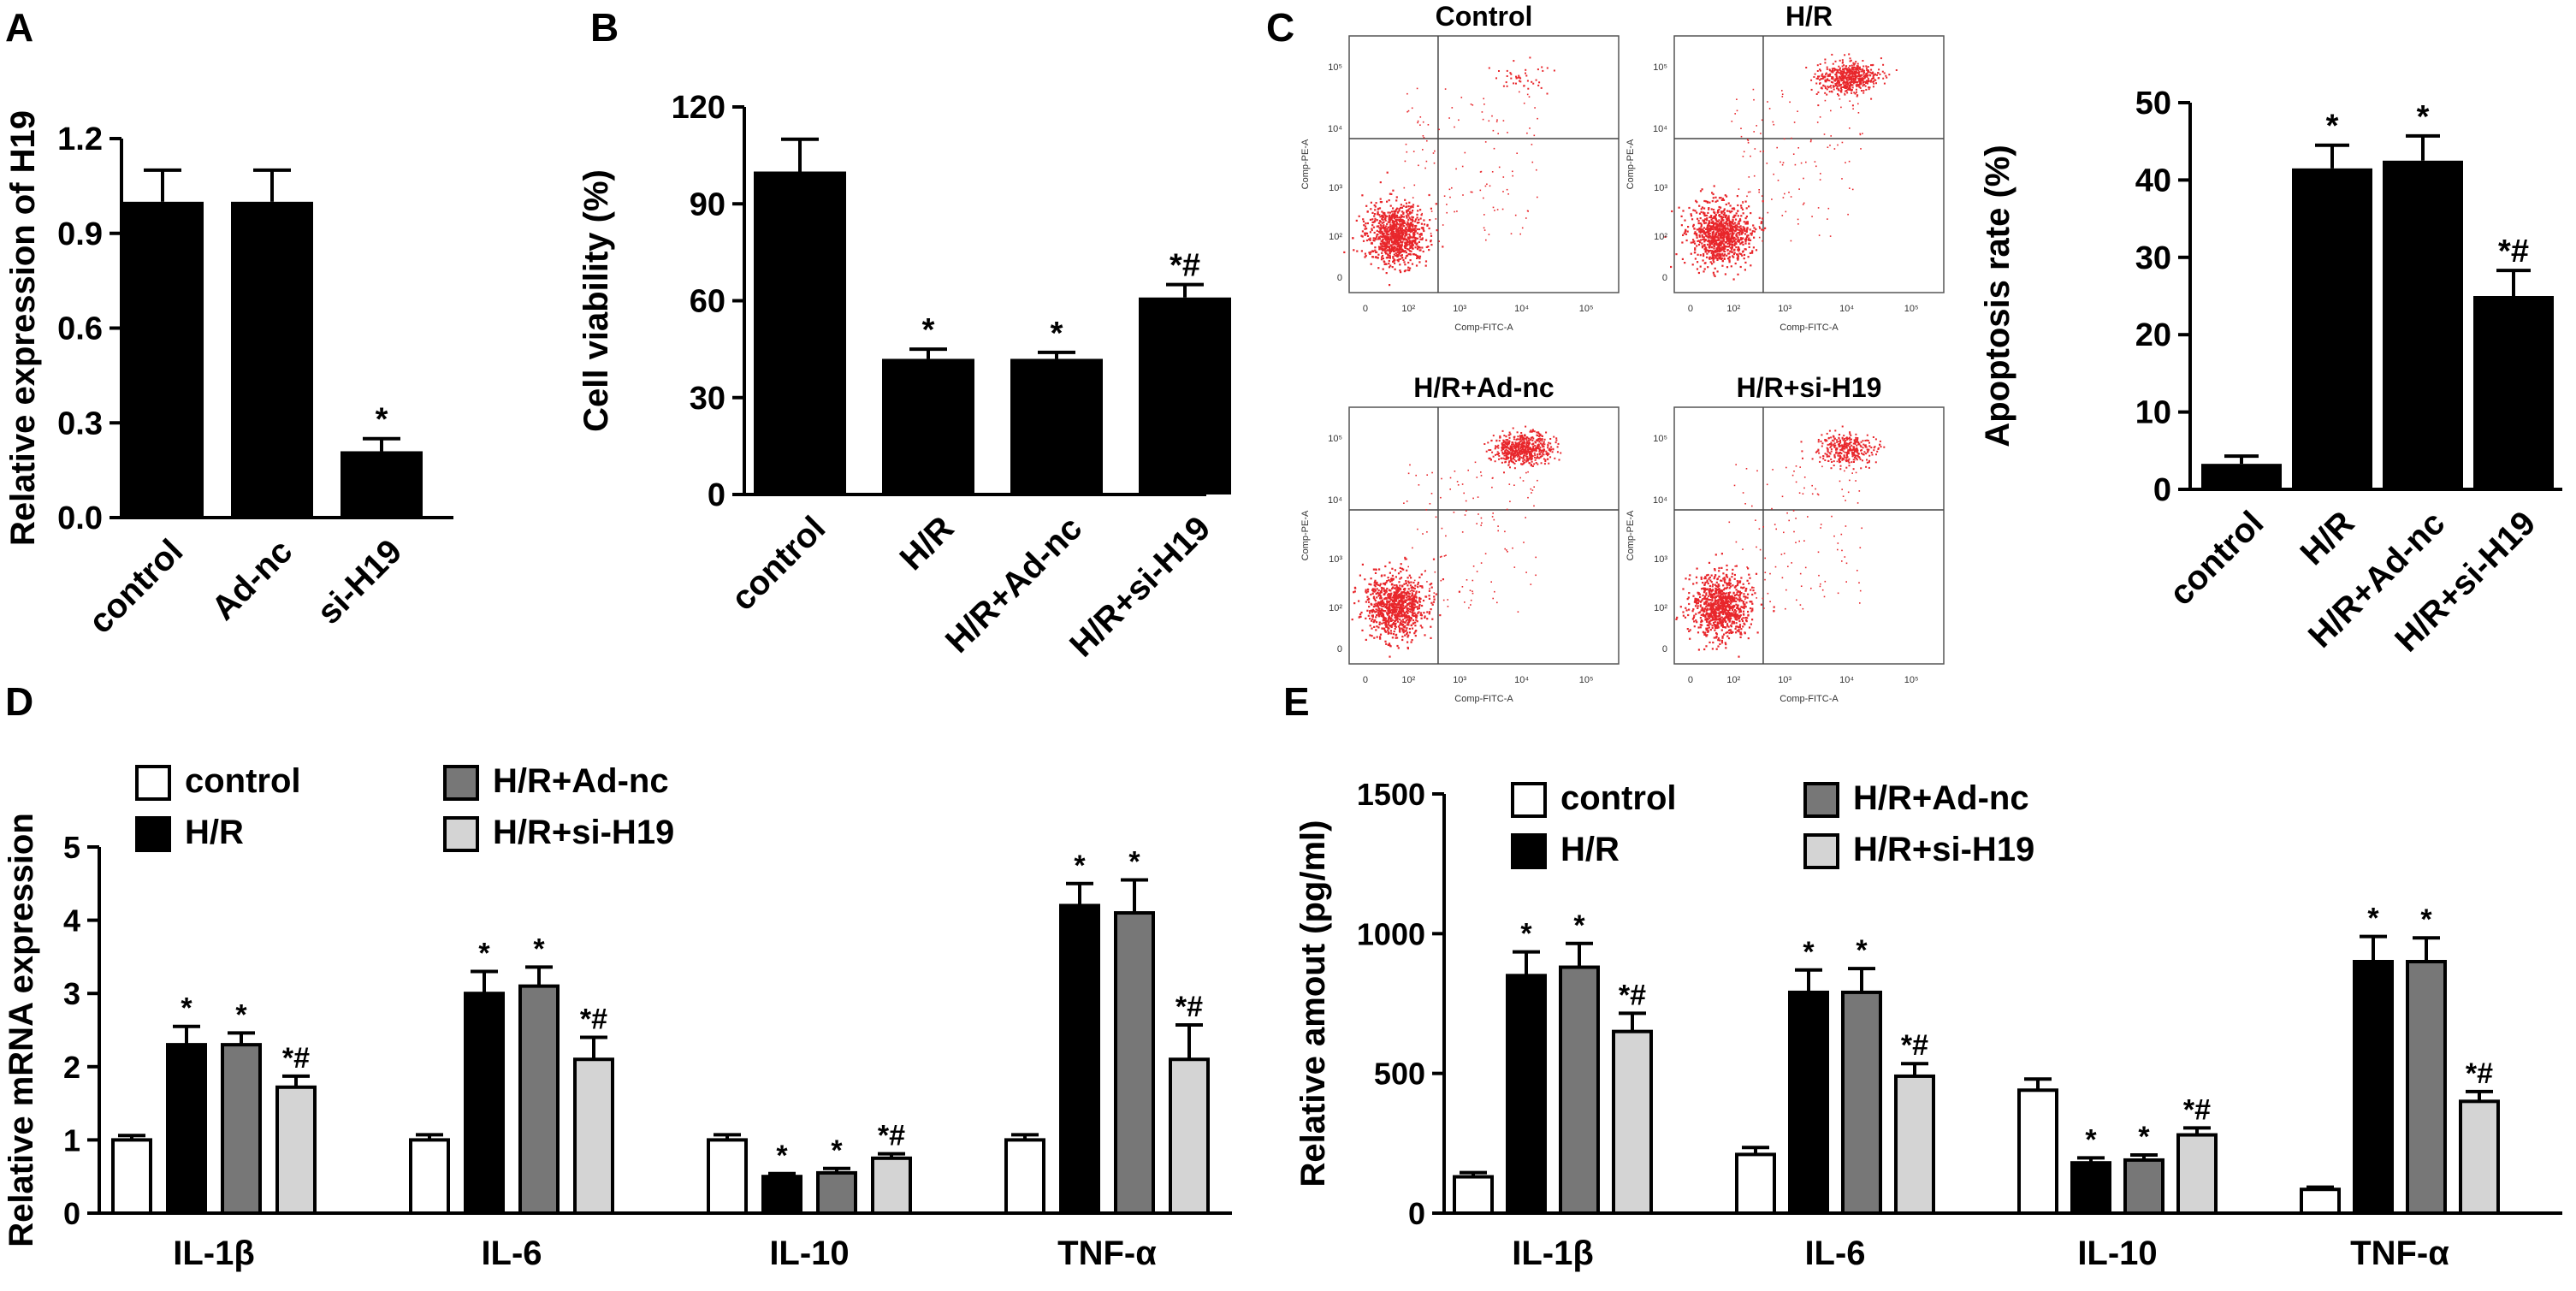 This screenshot has height=1291, width=2576. Describe the element at coordinates (1780, 542) in the screenshot. I see `flow-dot-cloud` at that location.